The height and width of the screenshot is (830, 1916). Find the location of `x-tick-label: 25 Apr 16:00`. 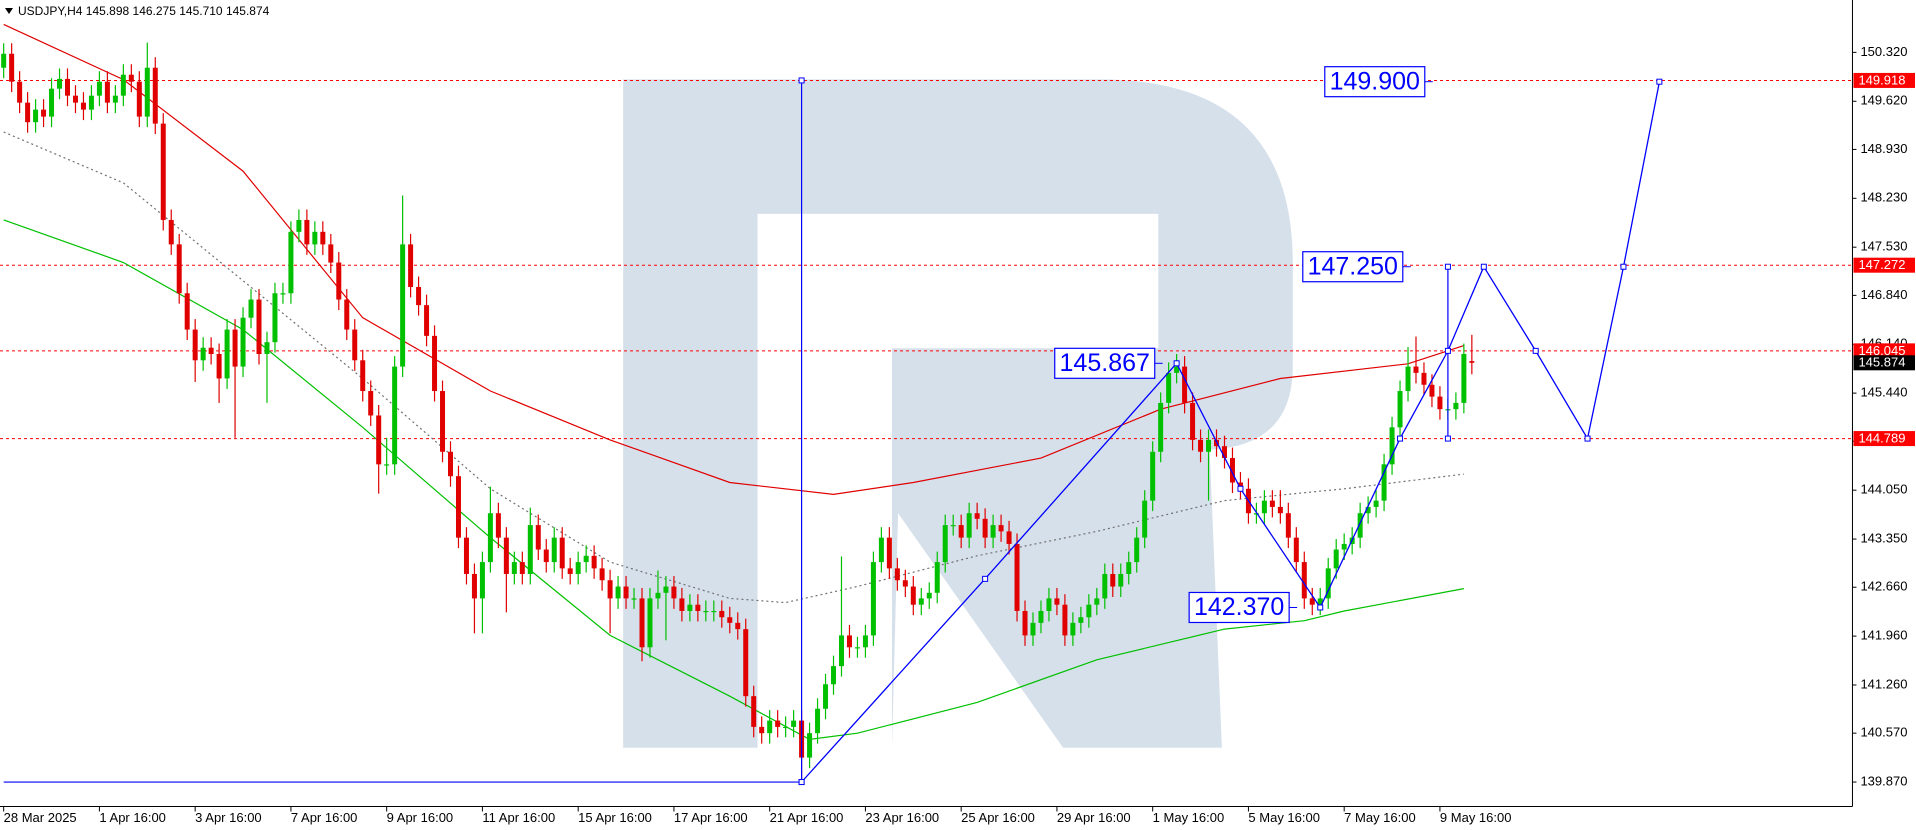

x-tick-label: 25 Apr 16:00 is located at coordinates (998, 817).